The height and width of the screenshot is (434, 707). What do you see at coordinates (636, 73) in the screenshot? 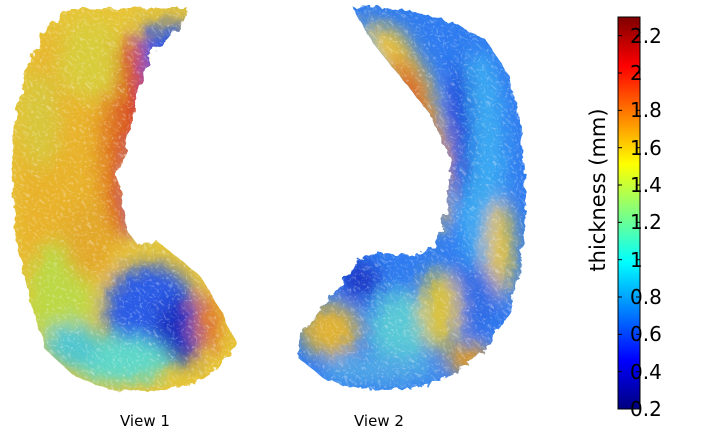
I see `colorbar-tick-label: 2` at bounding box center [636, 73].